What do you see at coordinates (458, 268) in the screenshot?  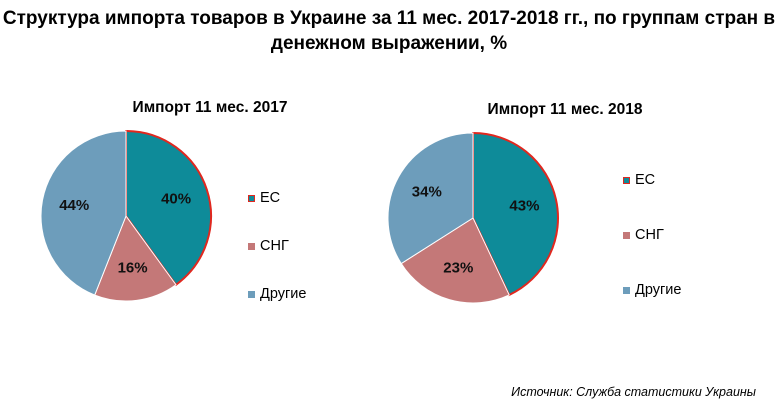 I see `slice-label-sng: 23%` at bounding box center [458, 268].